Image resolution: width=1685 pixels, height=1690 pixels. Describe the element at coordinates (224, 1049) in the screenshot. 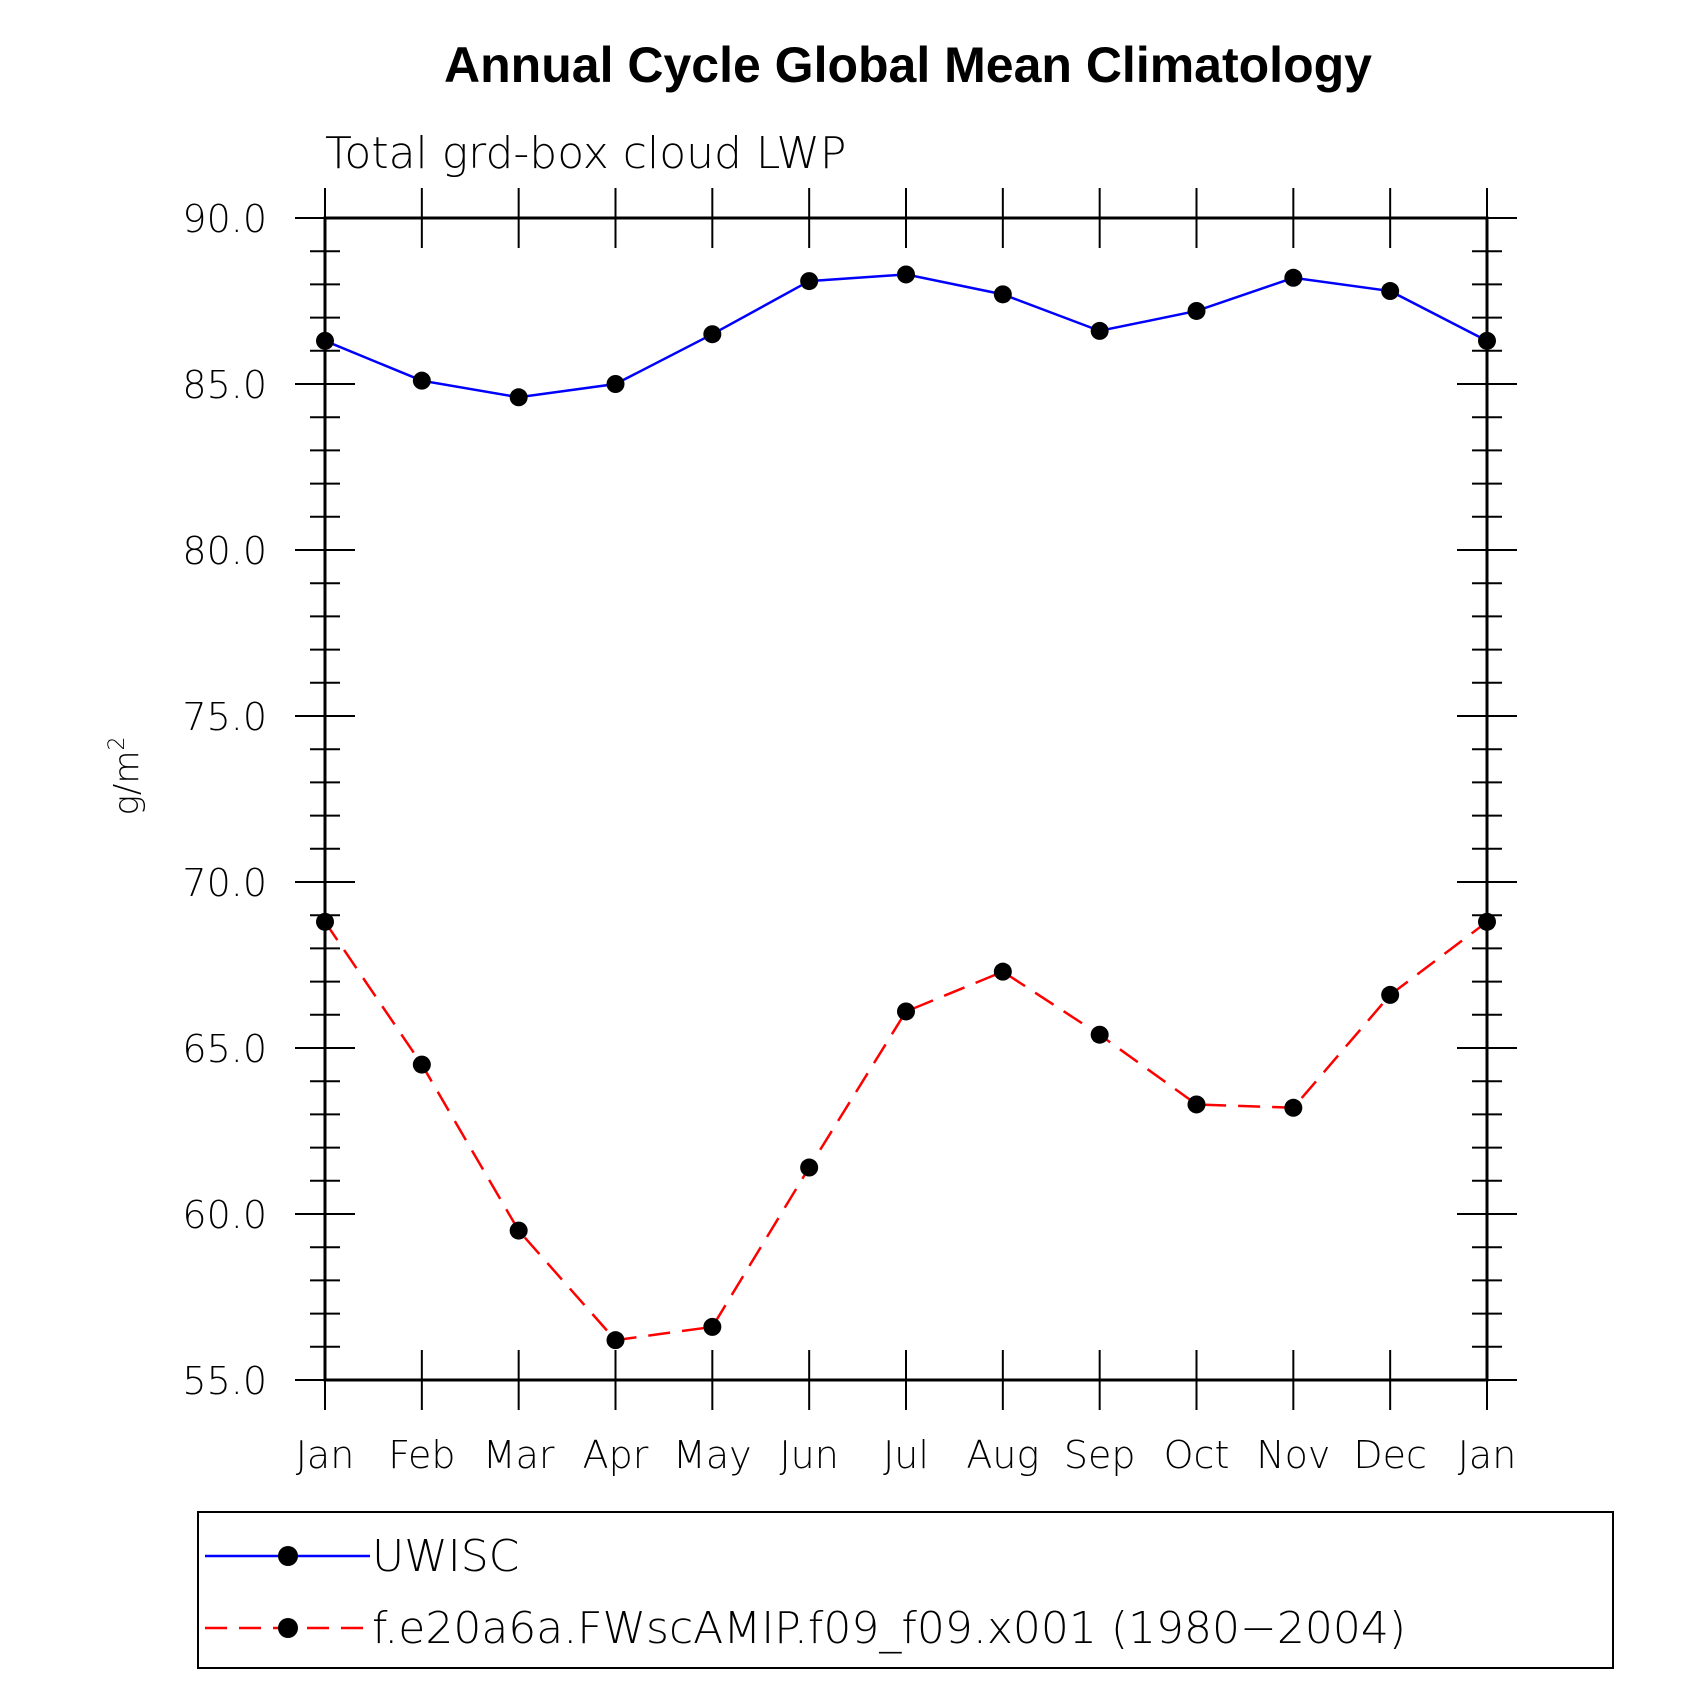

I see `y-tick-label: 65.0` at that location.